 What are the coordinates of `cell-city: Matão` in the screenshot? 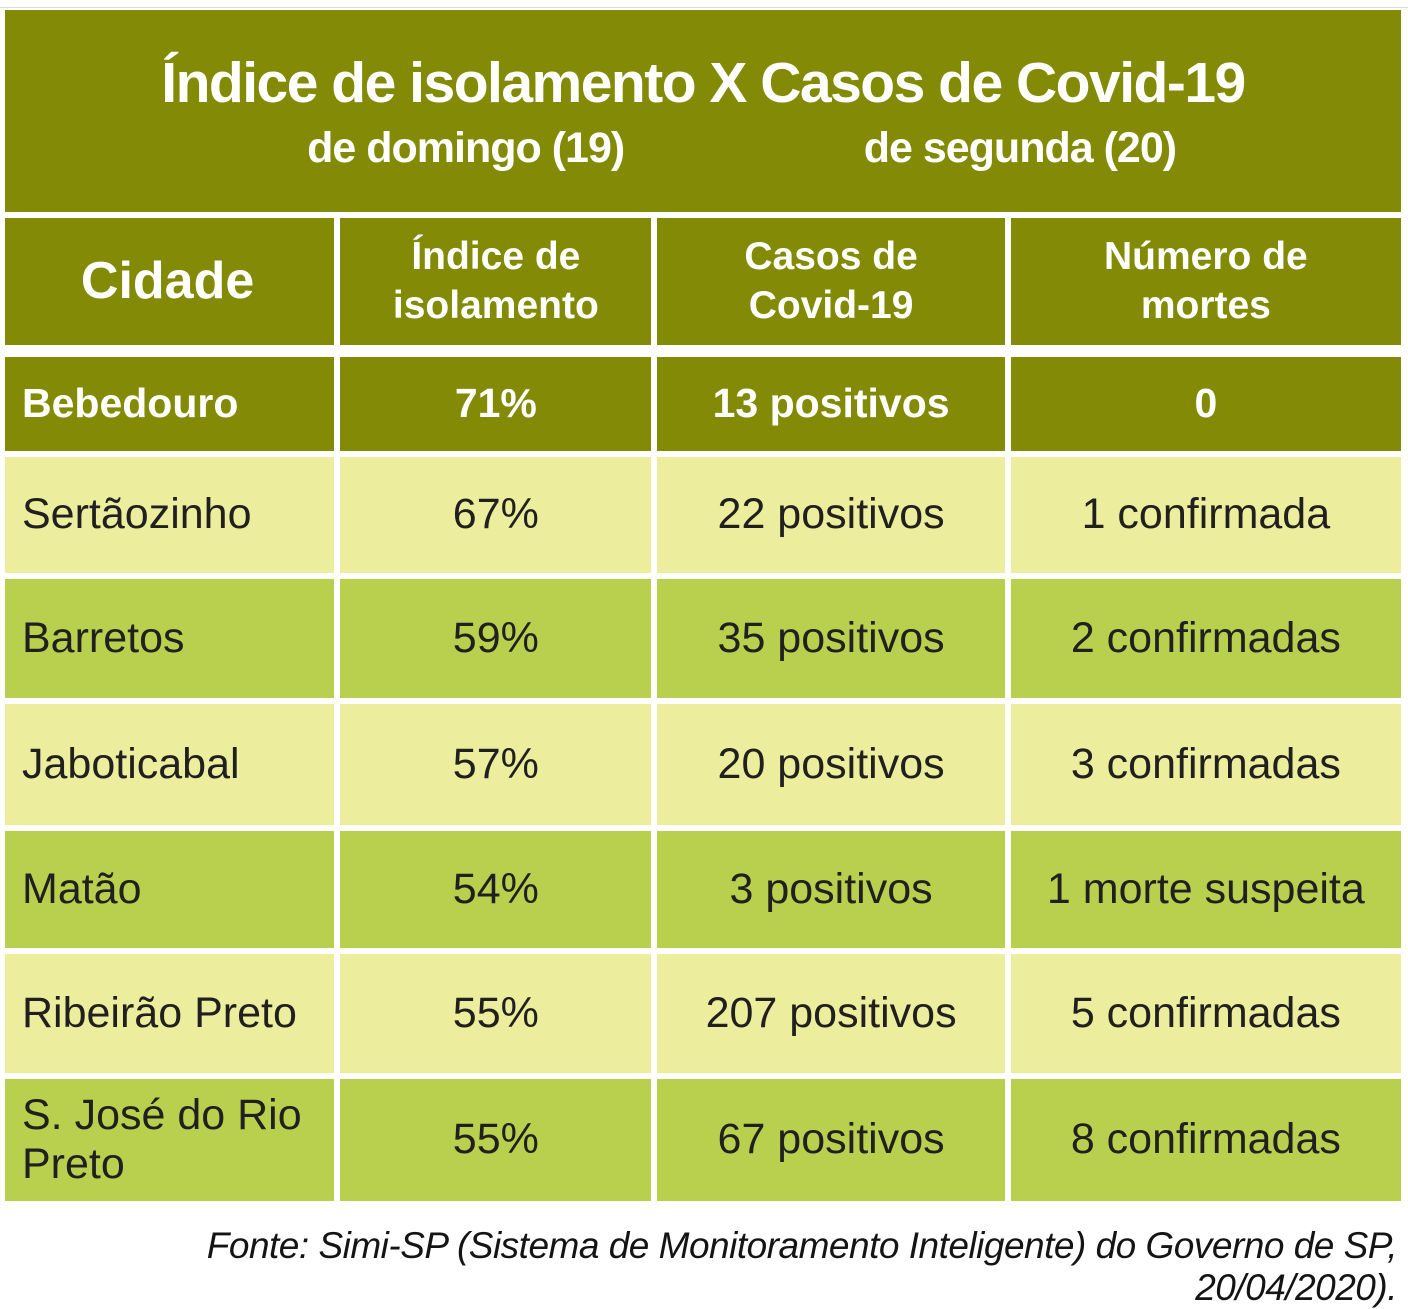 It's located at (170, 889).